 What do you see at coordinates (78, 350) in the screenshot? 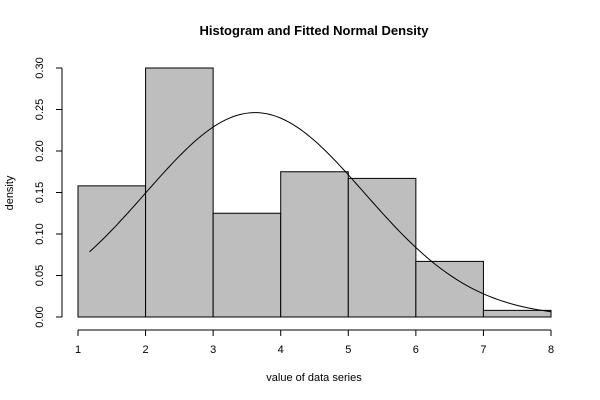
I see `x-tick-label: 1` at bounding box center [78, 350].